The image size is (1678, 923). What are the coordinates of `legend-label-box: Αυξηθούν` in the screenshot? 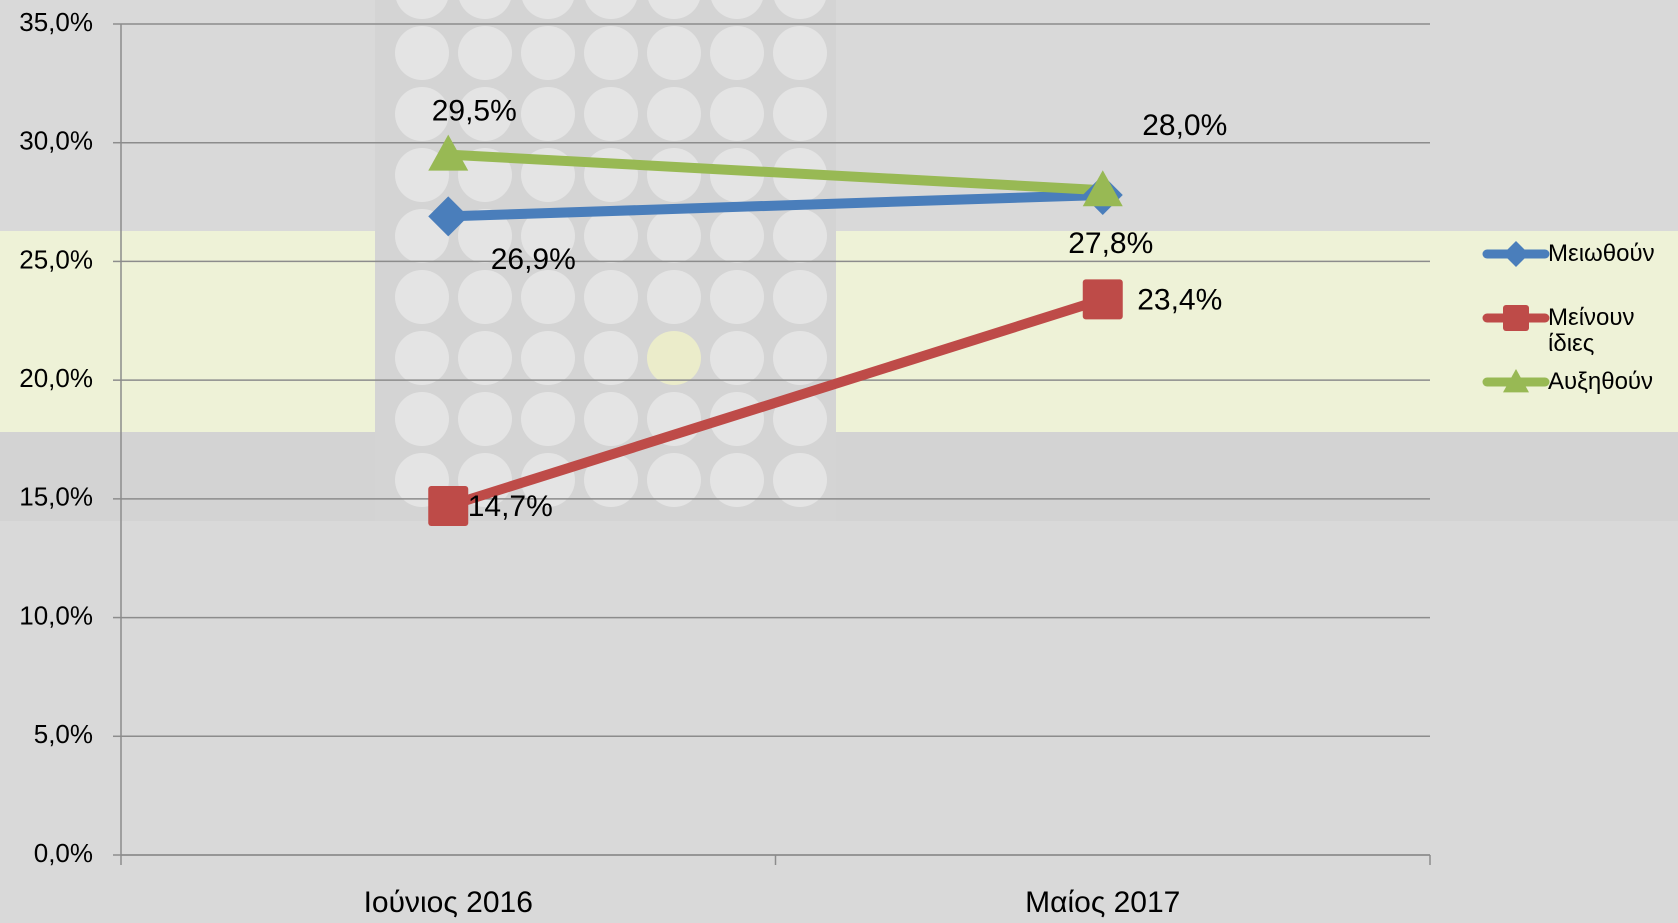 It's located at (1601, 382).